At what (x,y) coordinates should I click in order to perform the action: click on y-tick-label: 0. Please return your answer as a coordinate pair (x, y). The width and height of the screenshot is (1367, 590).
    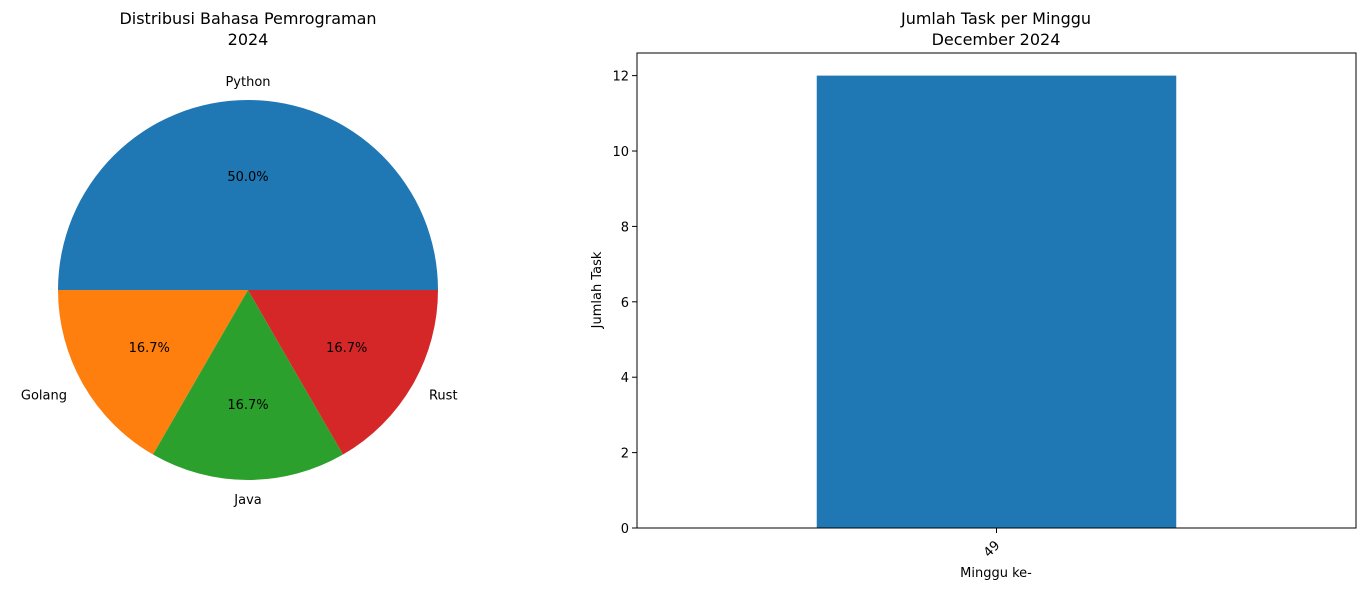
    Looking at the image, I should click on (625, 529).